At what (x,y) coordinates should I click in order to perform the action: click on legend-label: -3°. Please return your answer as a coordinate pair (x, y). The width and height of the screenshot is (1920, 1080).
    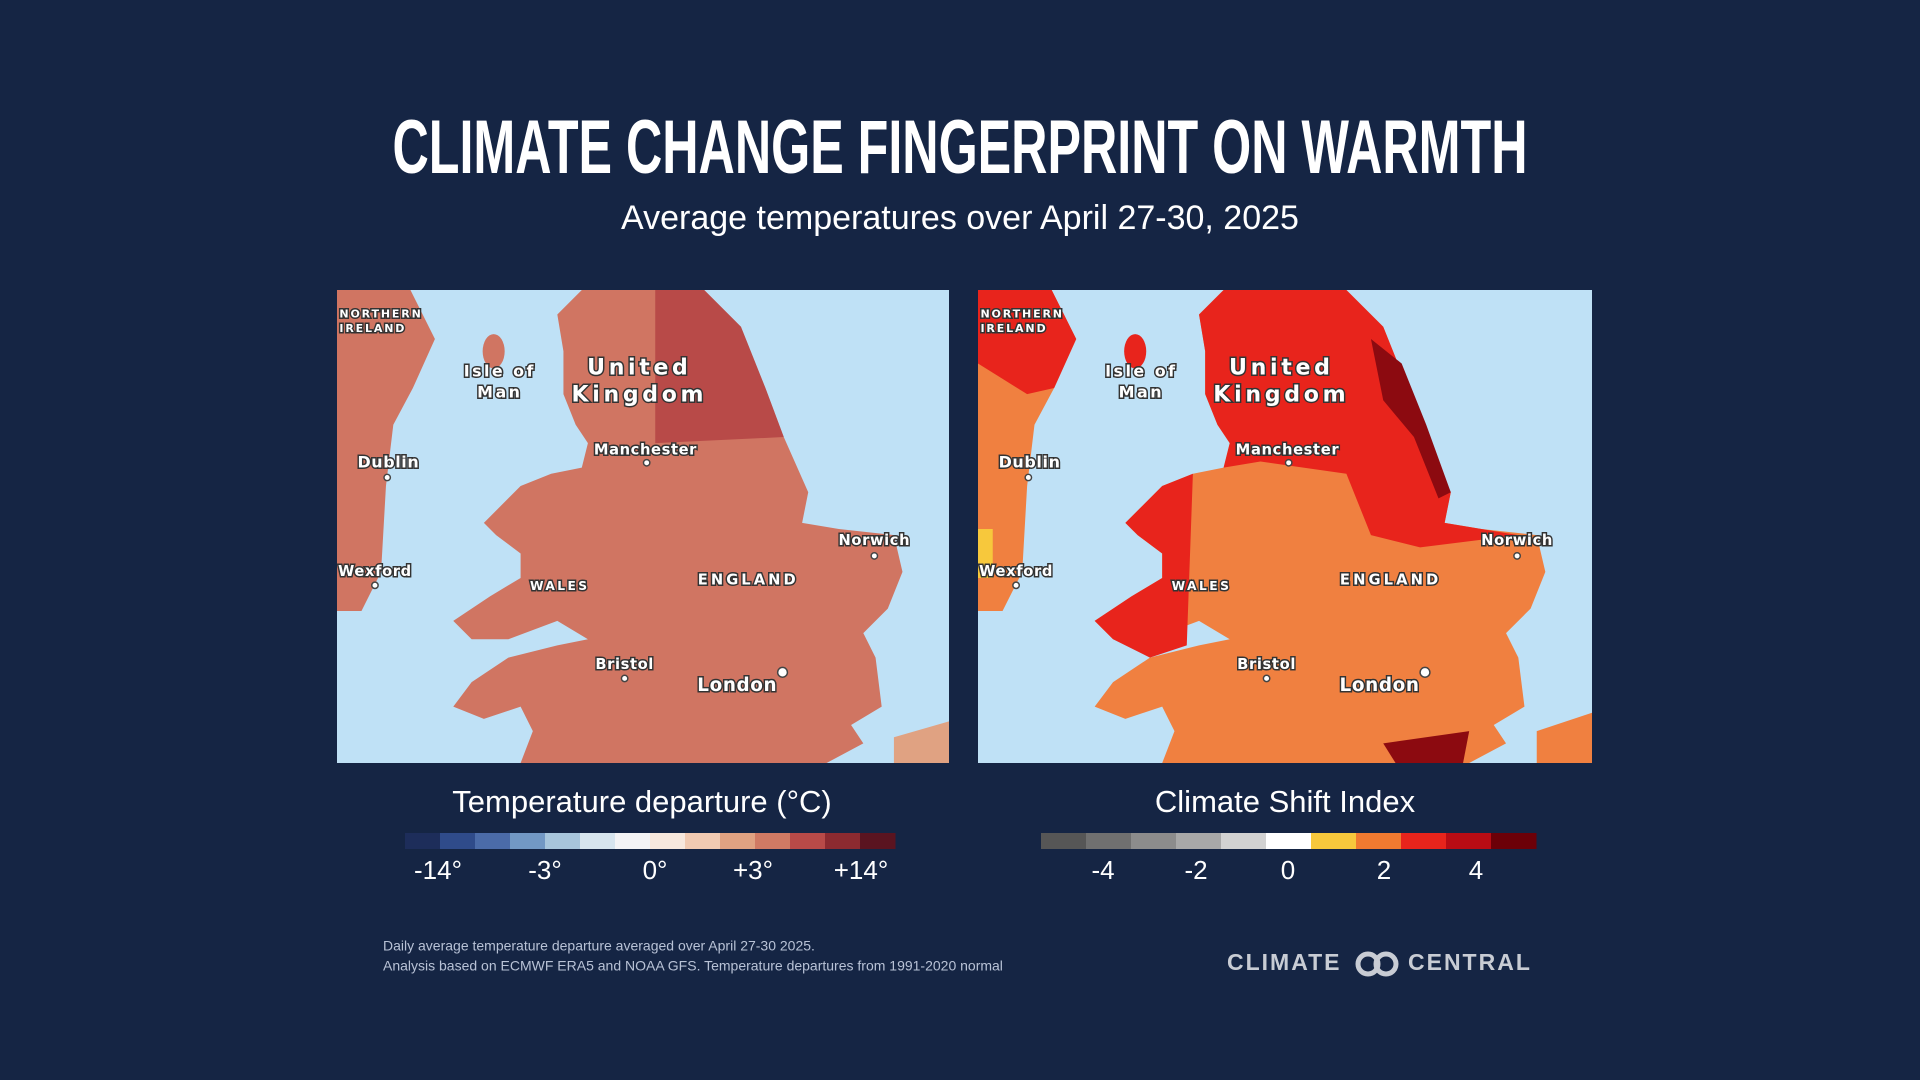
    Looking at the image, I should click on (545, 870).